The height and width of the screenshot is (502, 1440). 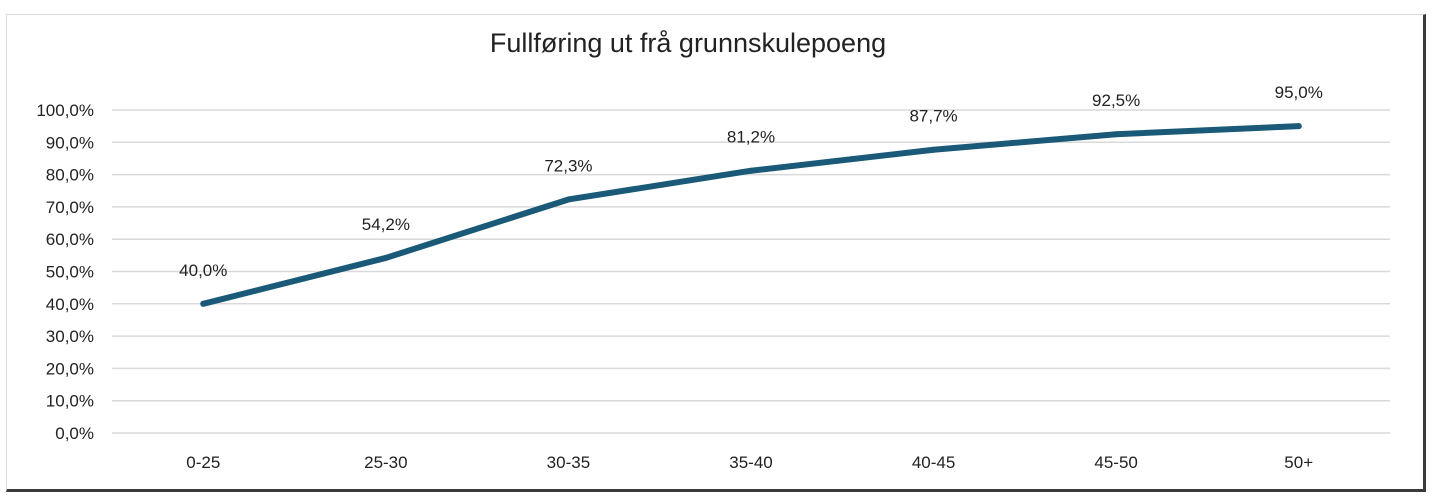 What do you see at coordinates (688, 43) in the screenshot?
I see `chart-title: Fullføring ut frå grunnskulepoeng` at bounding box center [688, 43].